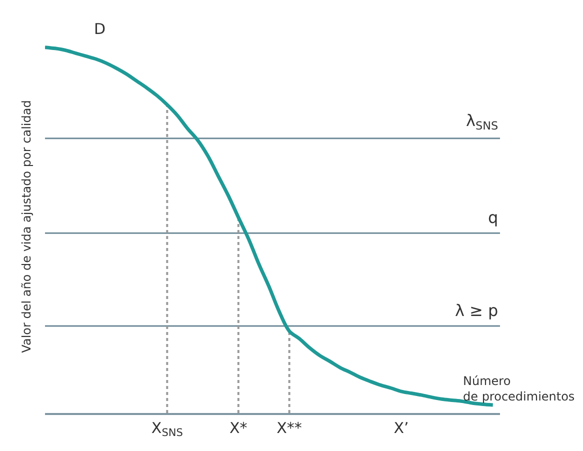  I want to click on text: D, so click(100, 29).